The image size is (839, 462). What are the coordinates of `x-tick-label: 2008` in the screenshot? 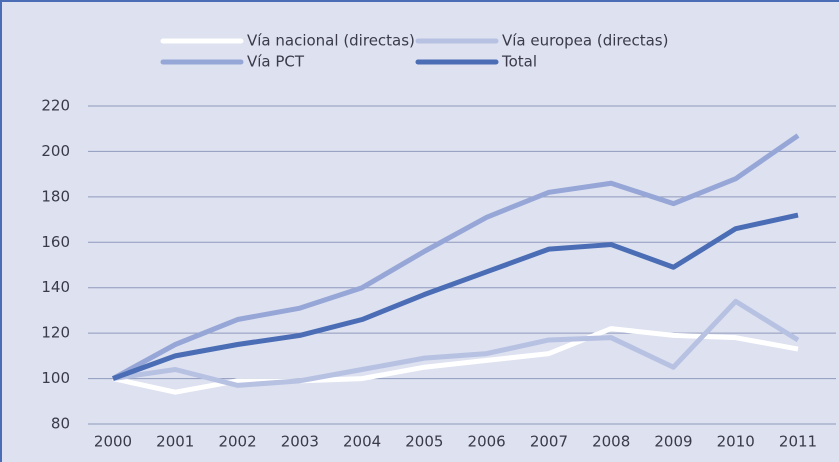 It's located at (611, 442).